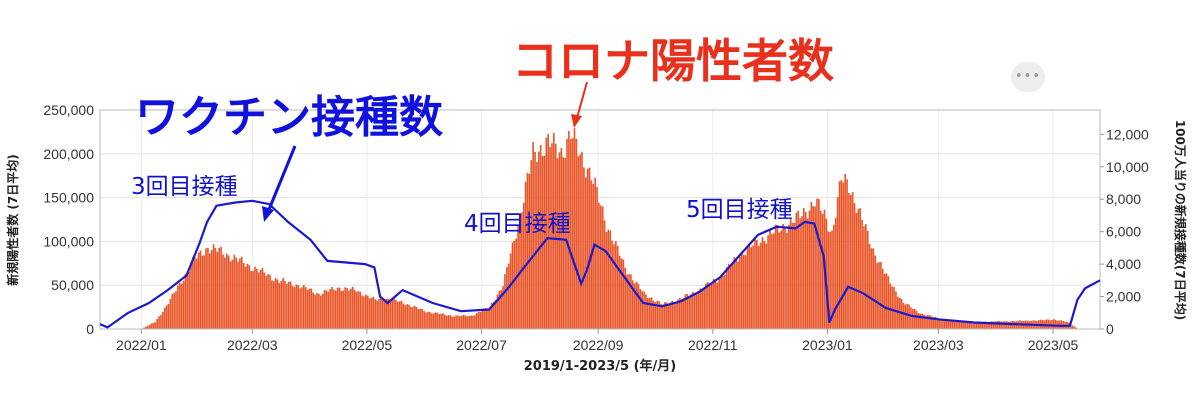  Describe the element at coordinates (576, 121) in the screenshot. I see `arrow-positive-head` at that location.